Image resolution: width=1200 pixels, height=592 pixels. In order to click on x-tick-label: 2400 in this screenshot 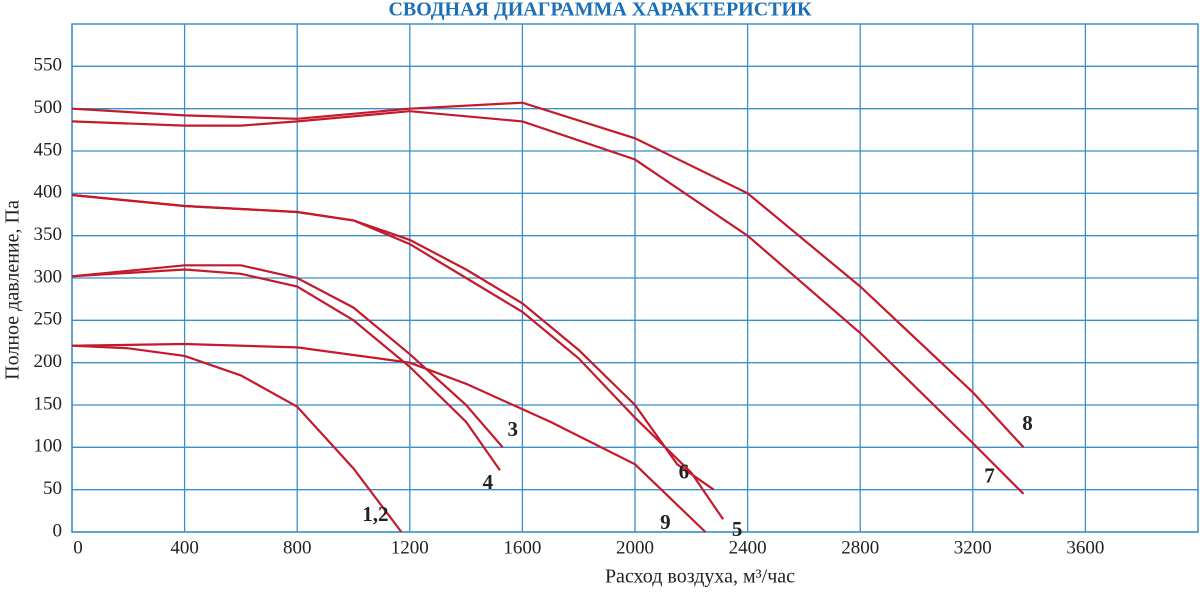, I will do `click(748, 547)`.